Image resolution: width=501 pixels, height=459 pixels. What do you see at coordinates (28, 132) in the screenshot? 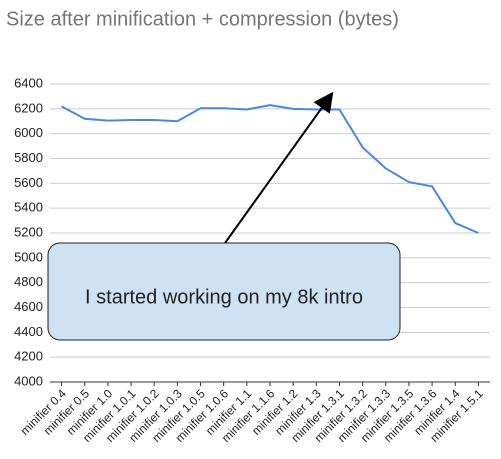
I see `y-tick-label: 6000` at bounding box center [28, 132].